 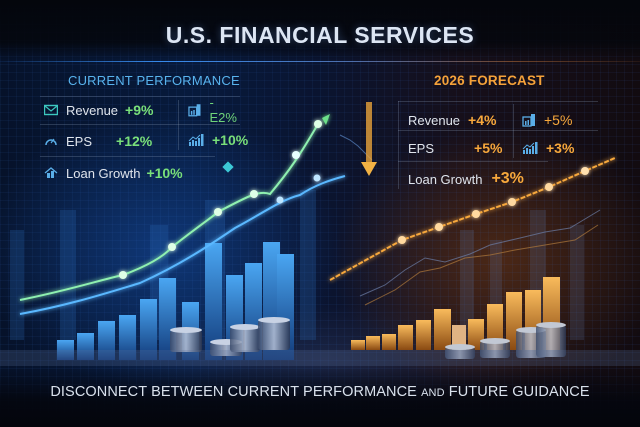 What do you see at coordinates (320, 35) in the screenshot?
I see `page-title: U.S. FINANCIAL SERVICES` at bounding box center [320, 35].